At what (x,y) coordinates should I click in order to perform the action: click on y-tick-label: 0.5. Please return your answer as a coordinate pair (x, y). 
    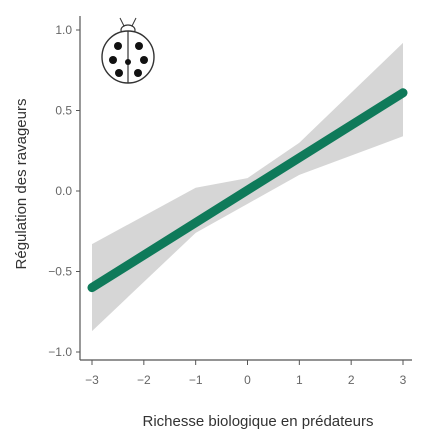
    Looking at the image, I should click on (63, 111).